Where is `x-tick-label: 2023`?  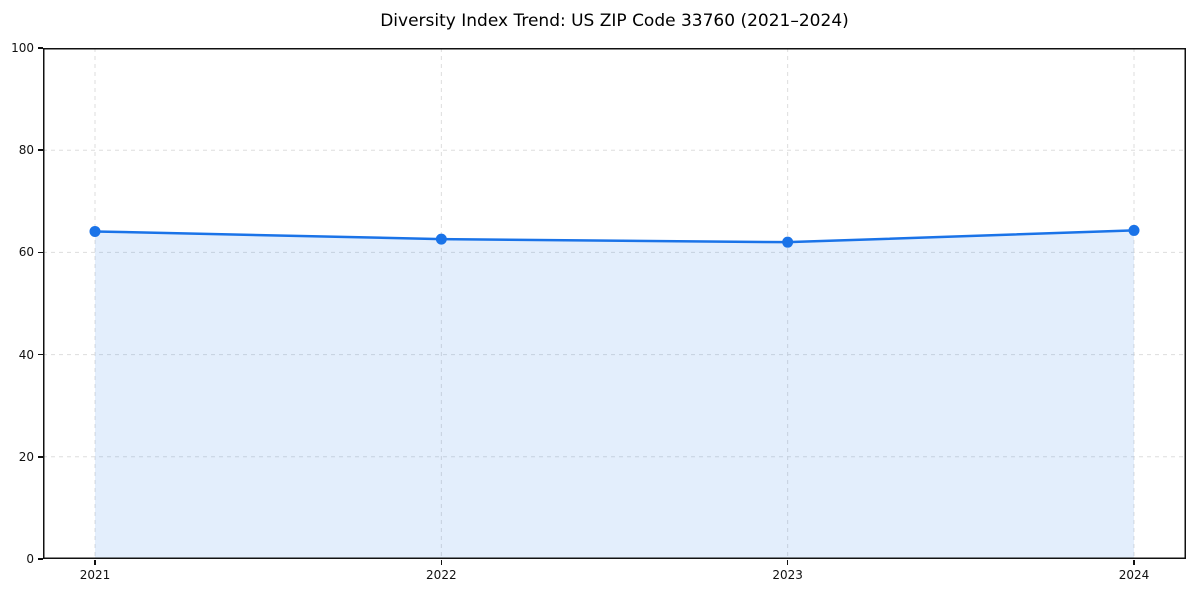
x-tick-label: 2023 is located at coordinates (787, 575).